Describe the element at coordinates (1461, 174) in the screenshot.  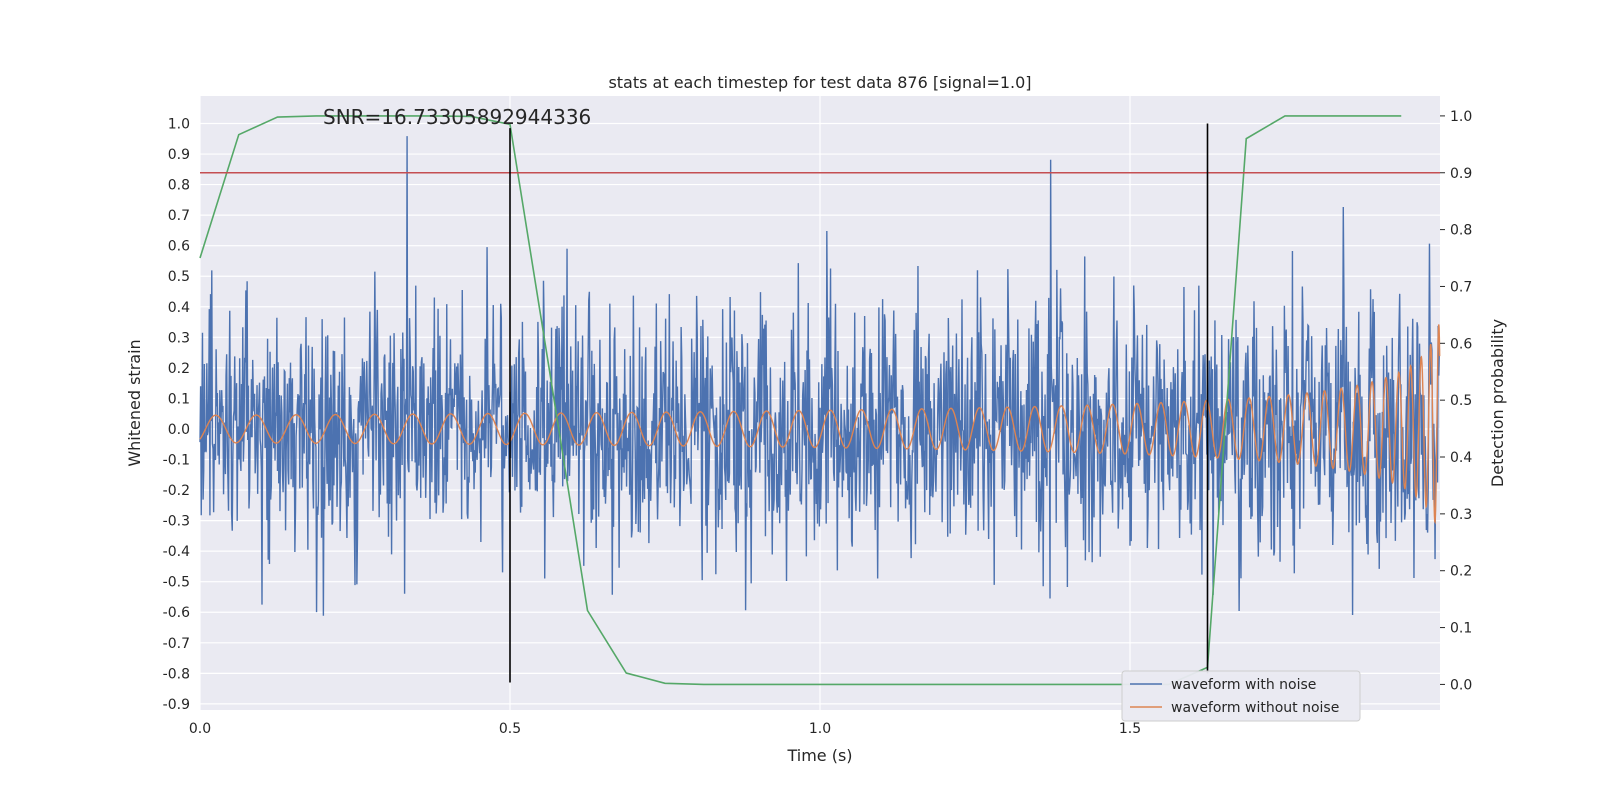
I see `y-tick-label-right: 0.9` at that location.